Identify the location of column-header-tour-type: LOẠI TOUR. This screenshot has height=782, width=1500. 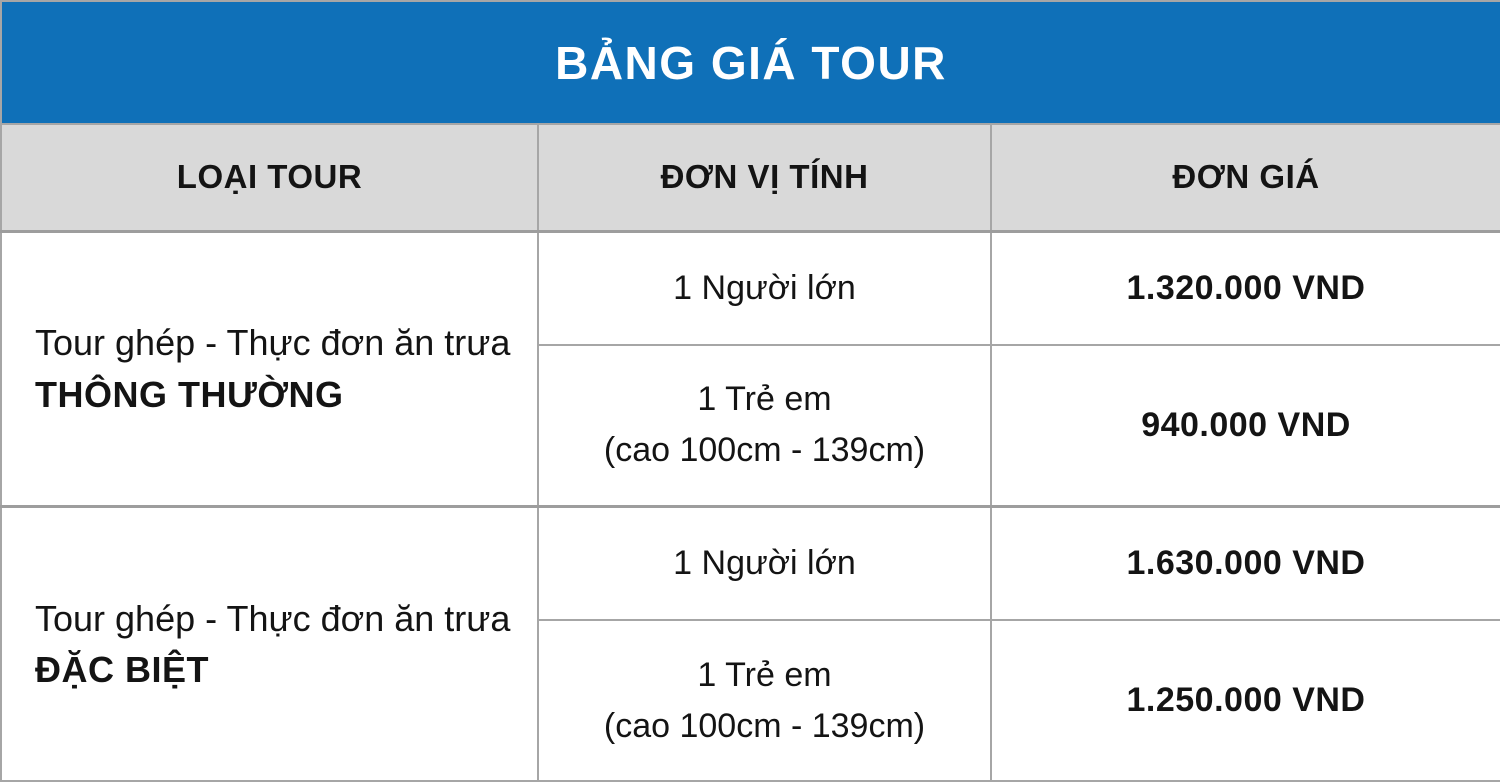
(269, 178).